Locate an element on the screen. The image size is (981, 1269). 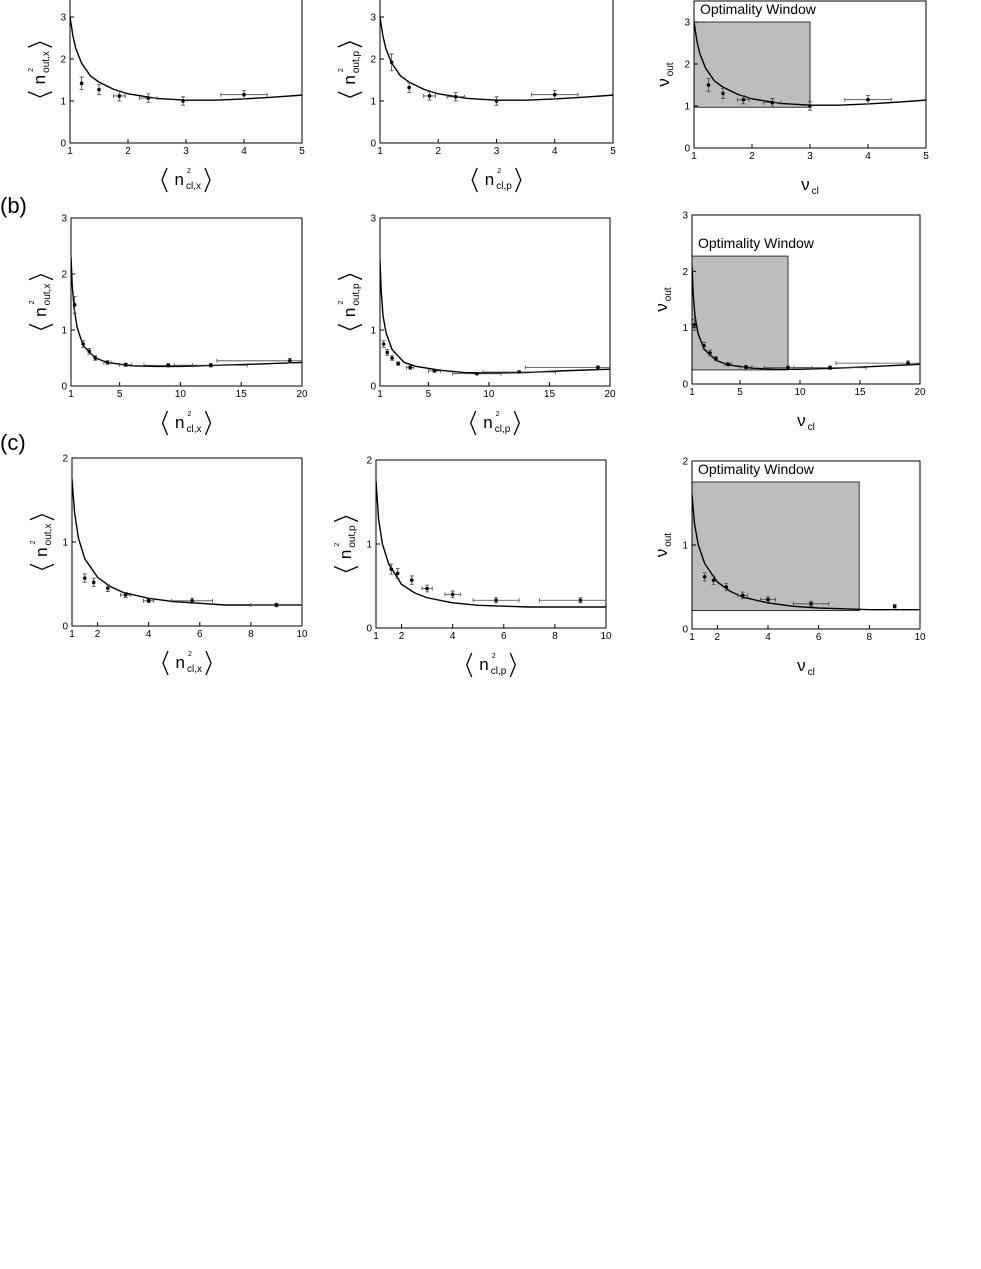
axis-label-inner: n 2 cl,x is located at coordinates (187, 663).